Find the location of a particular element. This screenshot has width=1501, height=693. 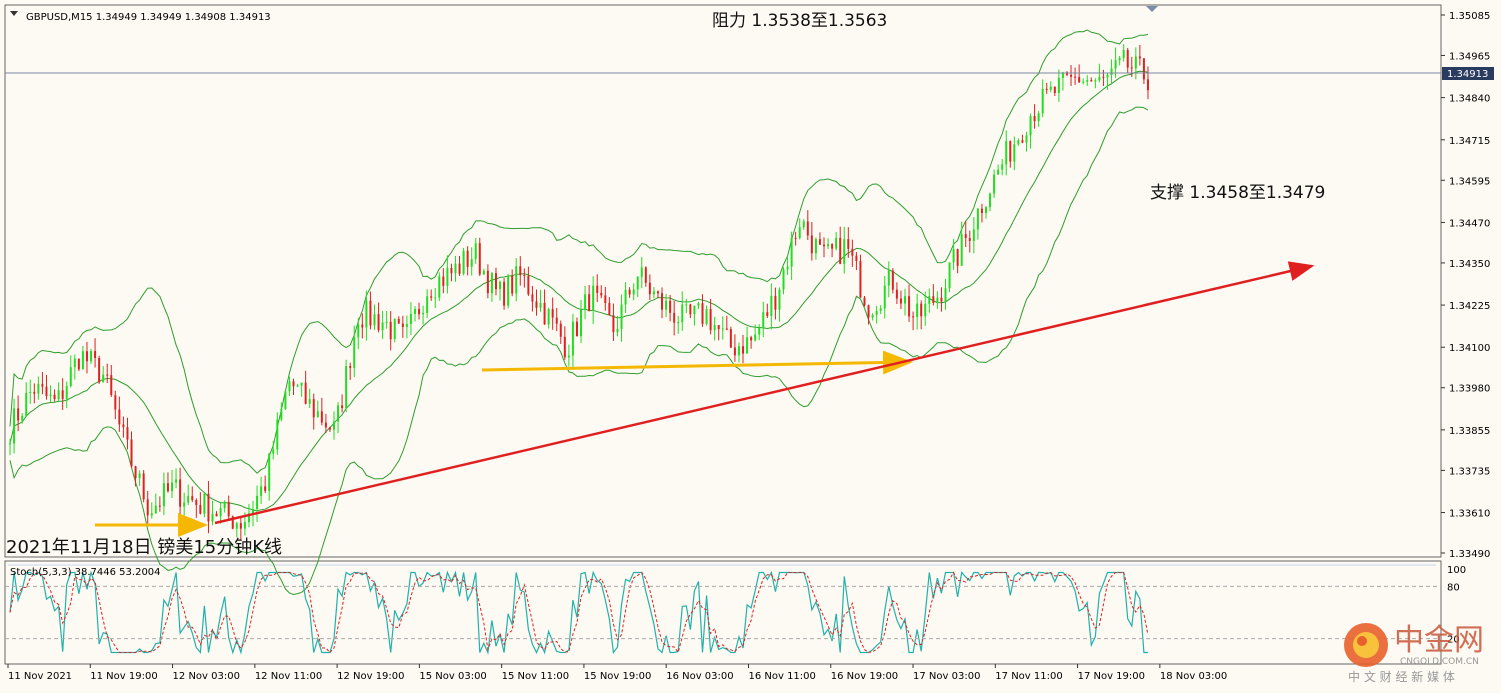

stochastic-levels: 100 80 20 is located at coordinates (735, 605).